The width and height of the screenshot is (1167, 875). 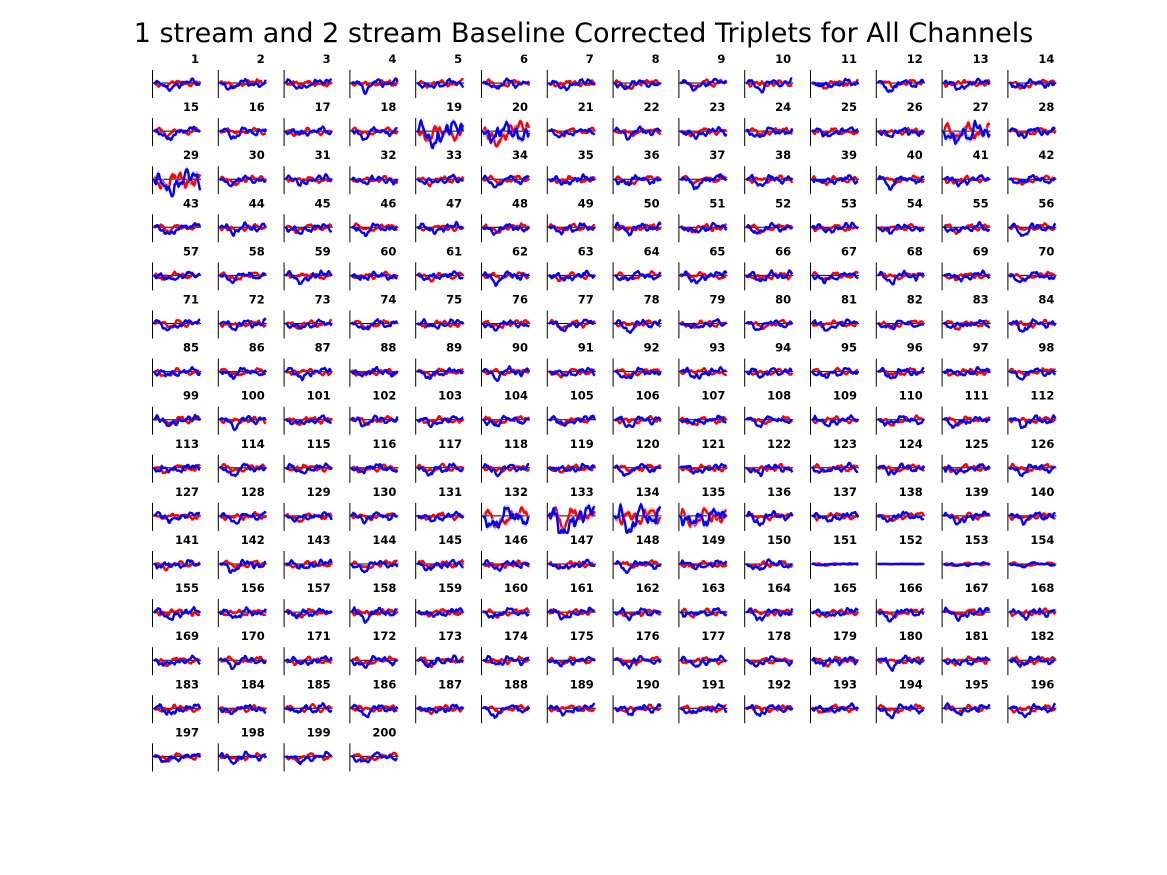 What do you see at coordinates (571, 700) in the screenshot?
I see `channel-panel: 189` at bounding box center [571, 700].